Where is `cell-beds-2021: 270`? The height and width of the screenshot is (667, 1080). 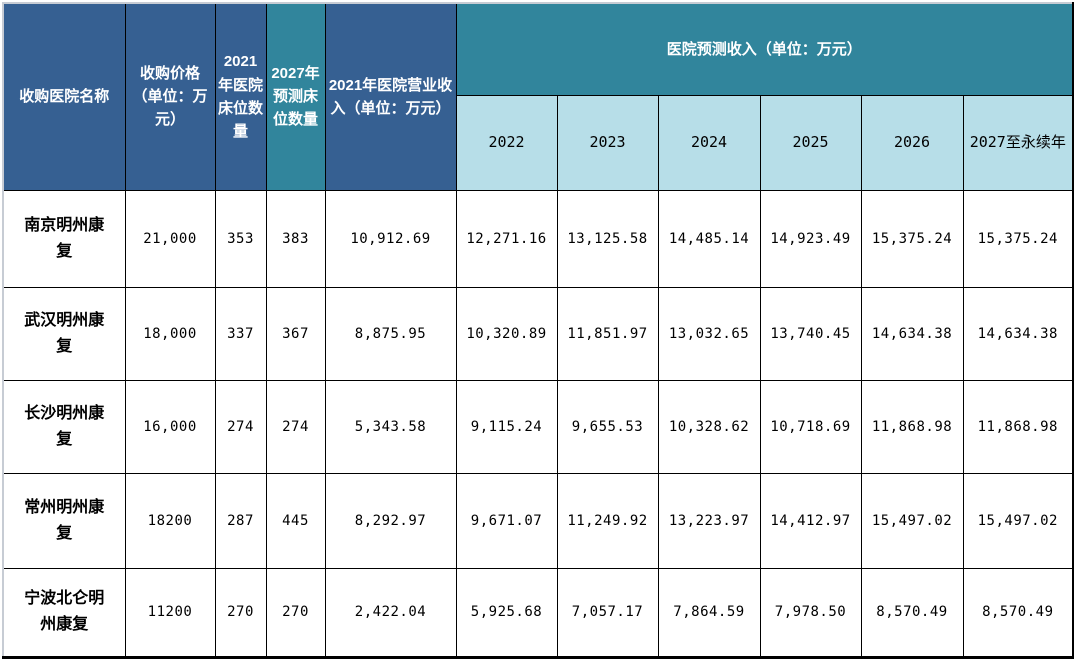 cell-beds-2021: 270 is located at coordinates (240, 612).